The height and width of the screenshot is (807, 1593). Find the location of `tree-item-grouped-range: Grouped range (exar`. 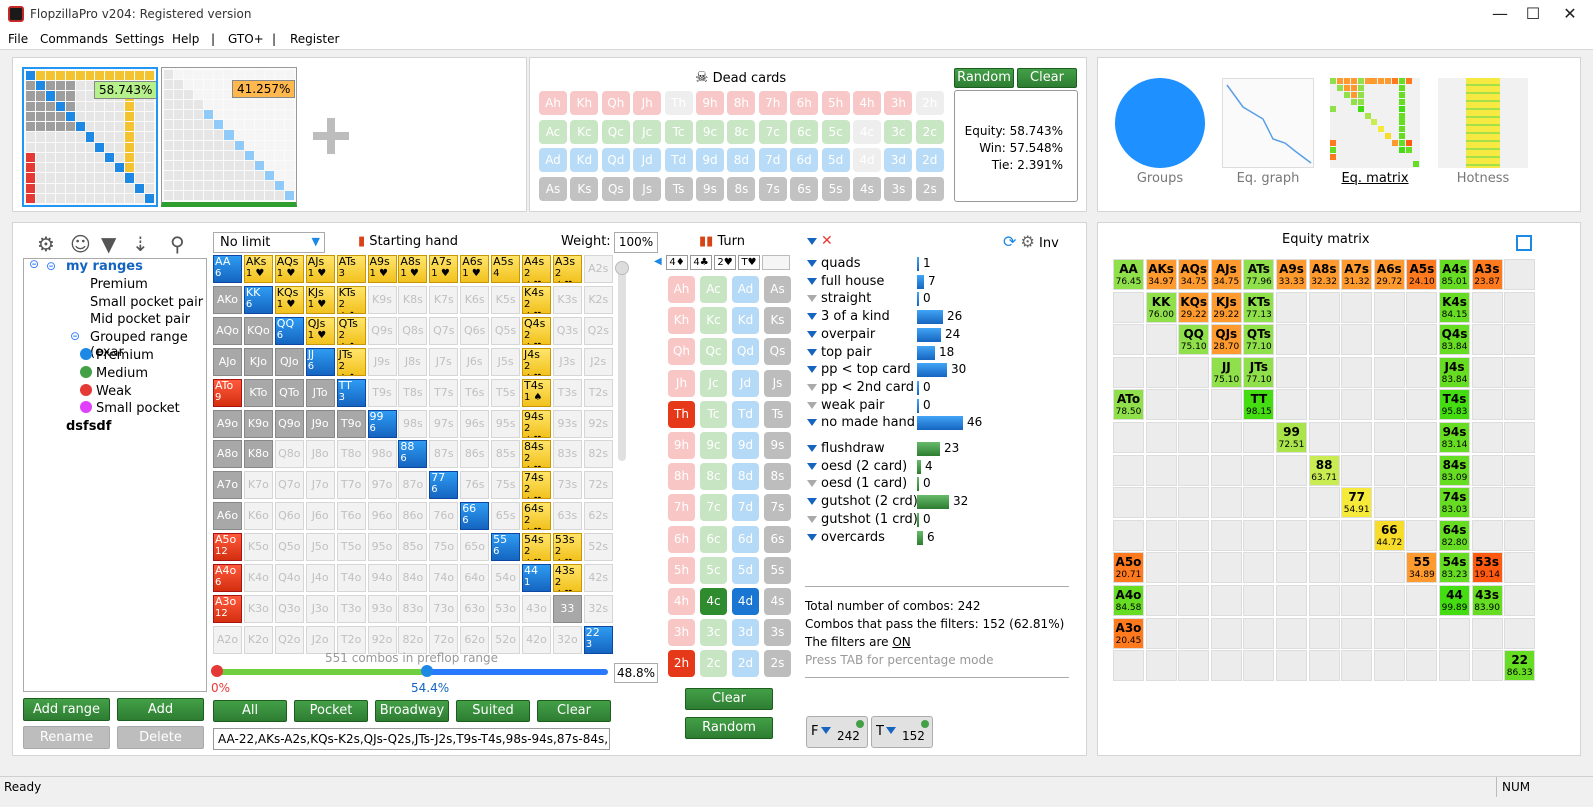

tree-item-grouped-range: Grouped range (exar is located at coordinates (139, 345).